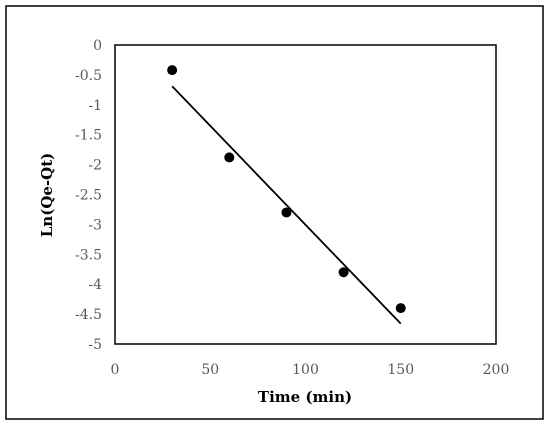 The image size is (550, 434). Describe the element at coordinates (305, 370) in the screenshot. I see `x-tick-label: 100` at that location.